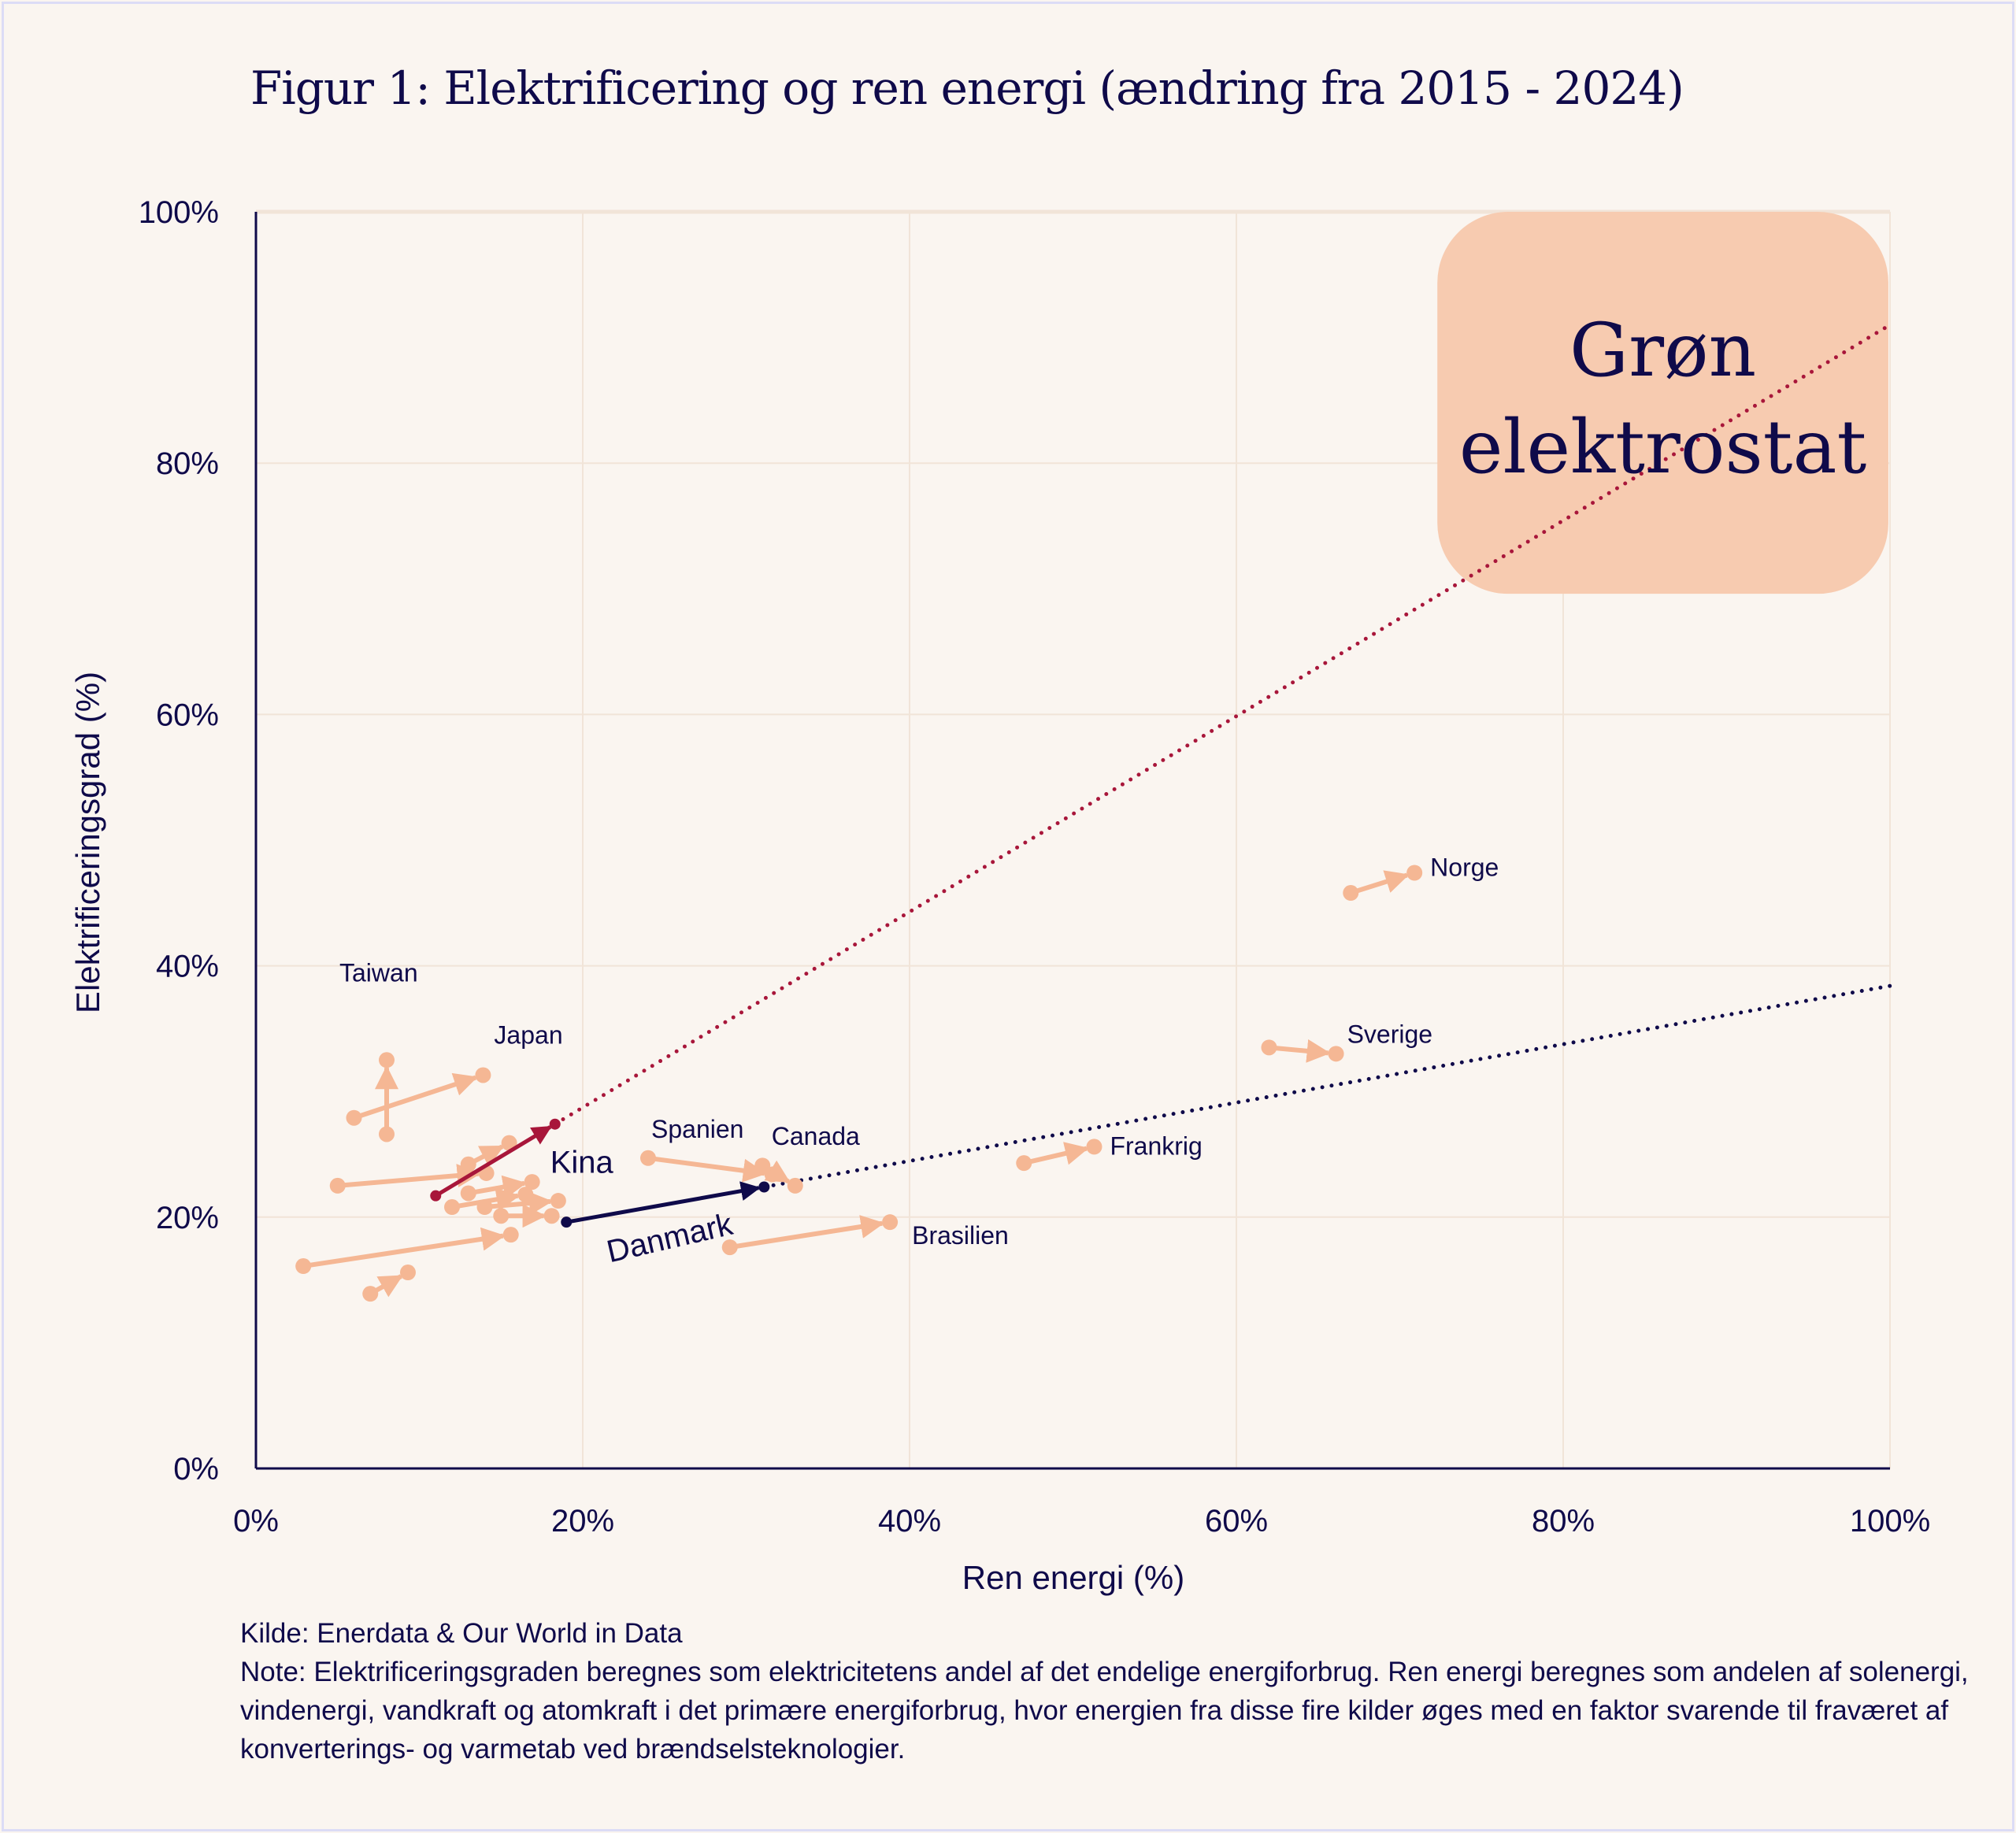  What do you see at coordinates (582, 1163) in the screenshot?
I see `country-label: Kina` at bounding box center [582, 1163].